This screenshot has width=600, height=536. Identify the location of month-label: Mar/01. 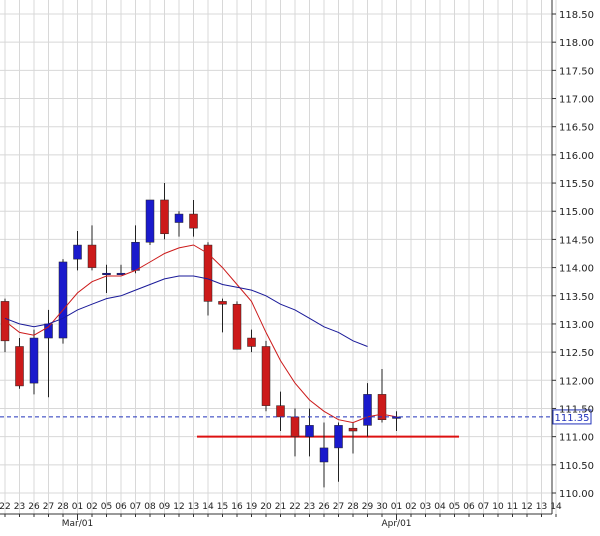
(77, 524).